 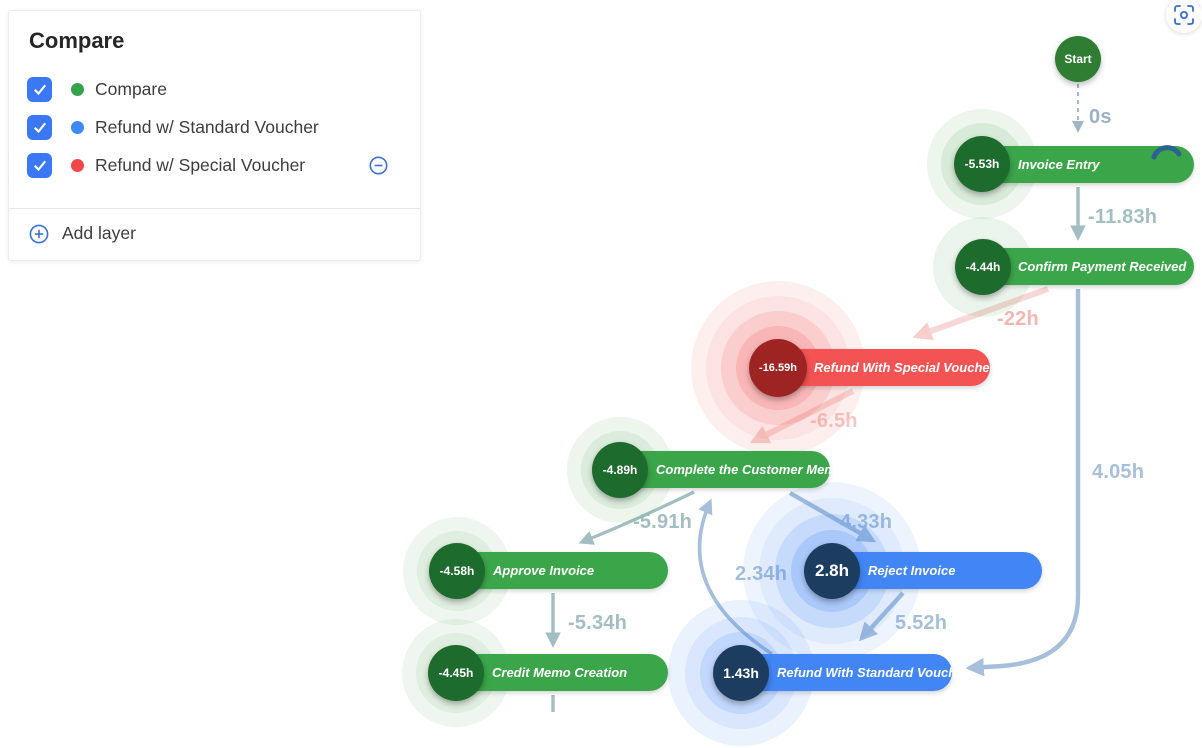 I want to click on node-label: Reject Invoice, so click(x=912, y=570).